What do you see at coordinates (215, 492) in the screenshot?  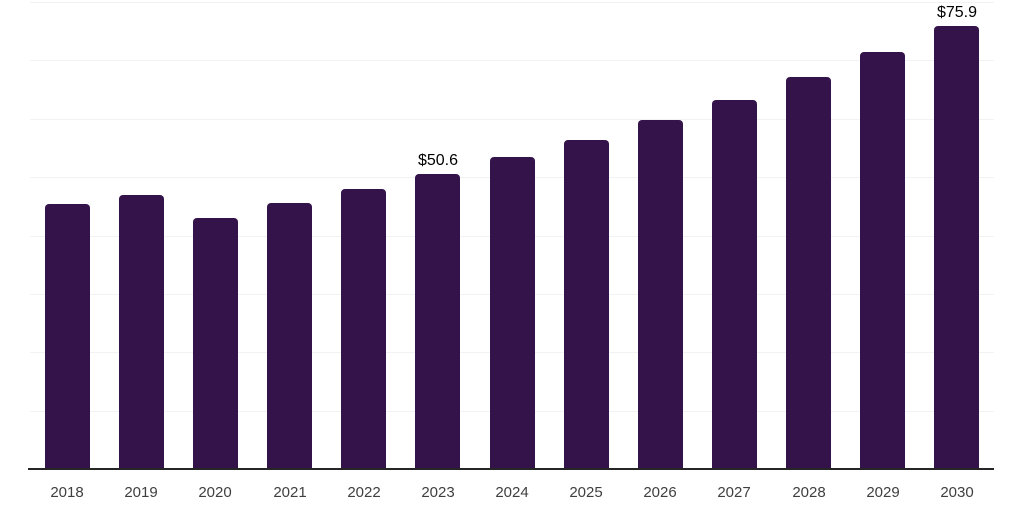 I see `x-tick-2020: 2020` at bounding box center [215, 492].